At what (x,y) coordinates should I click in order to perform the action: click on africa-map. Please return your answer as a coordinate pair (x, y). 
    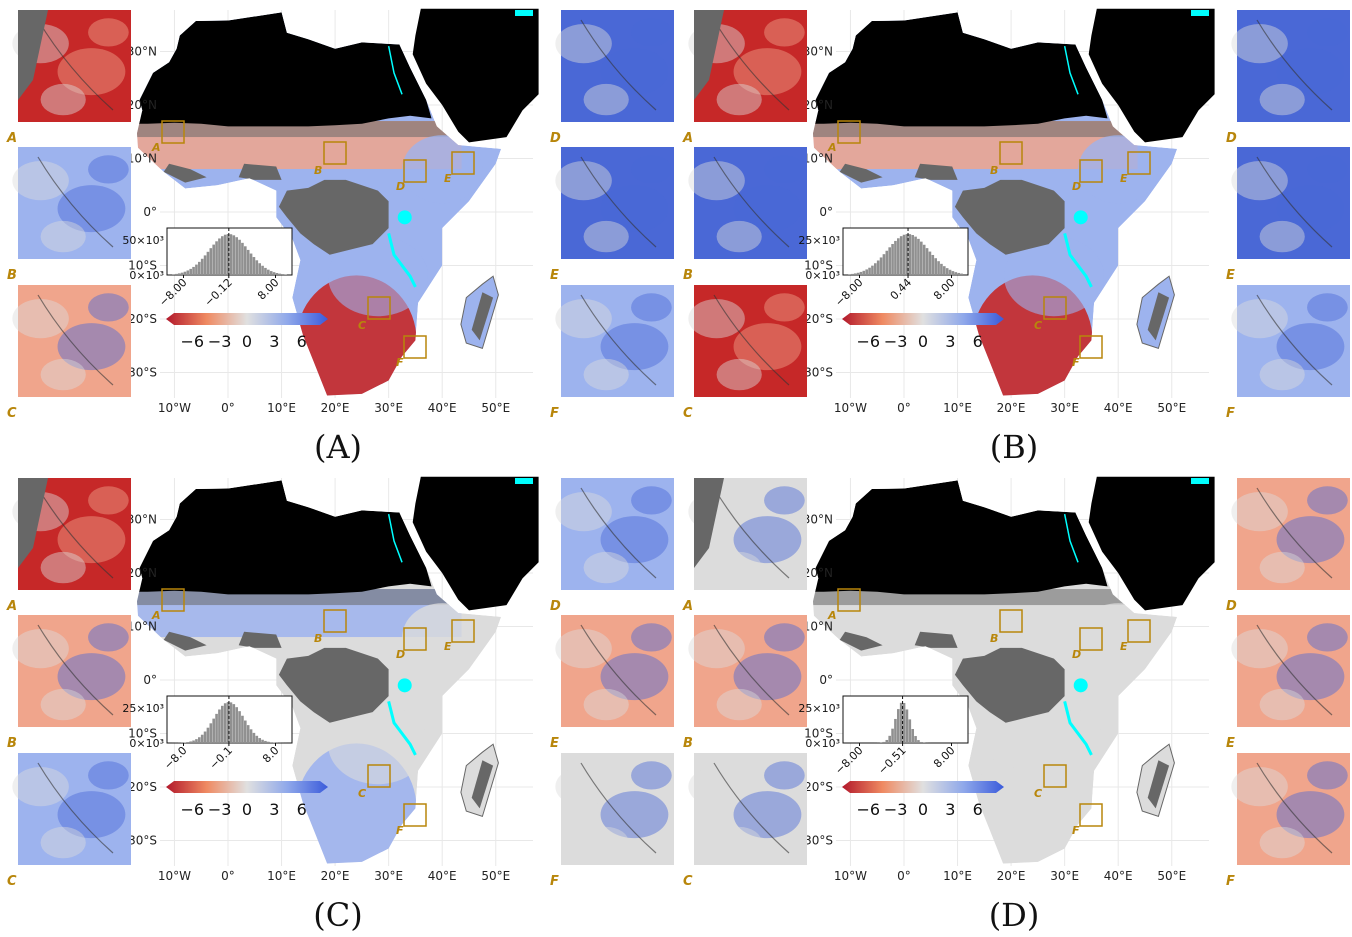
    Looking at the image, I should click on (319, 204).